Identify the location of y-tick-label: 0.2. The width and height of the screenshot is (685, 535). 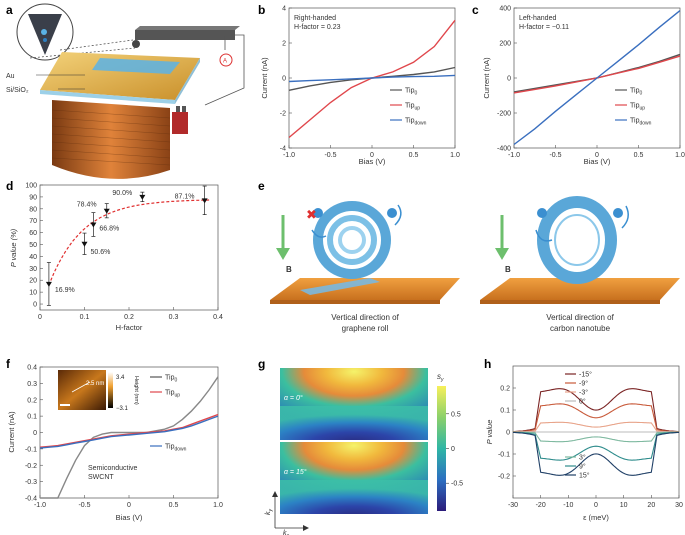
(505, 389).